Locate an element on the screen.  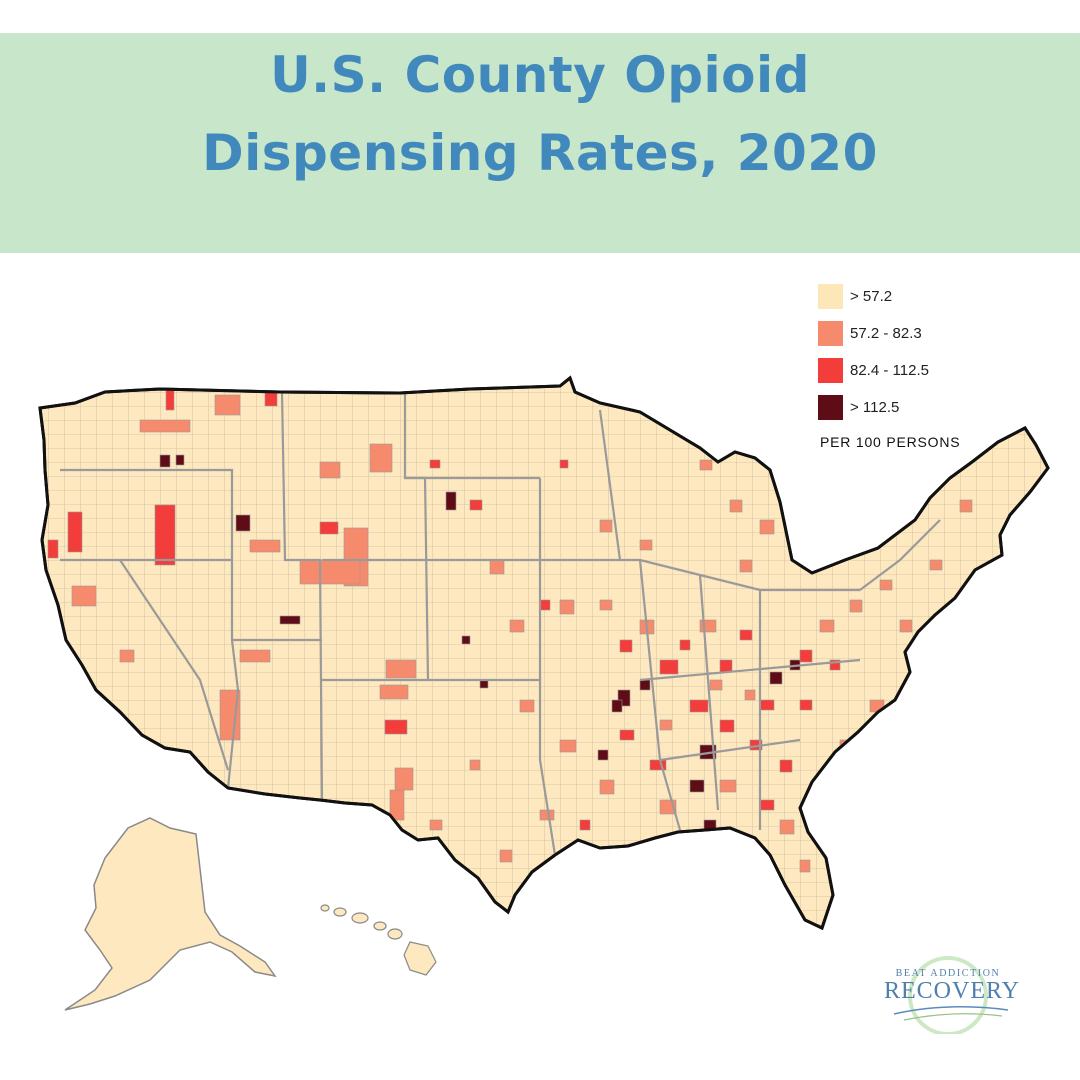
beat-addiction-recovery-logo: BEAT ADDICTION RECOVERY is located at coordinates (954, 989).